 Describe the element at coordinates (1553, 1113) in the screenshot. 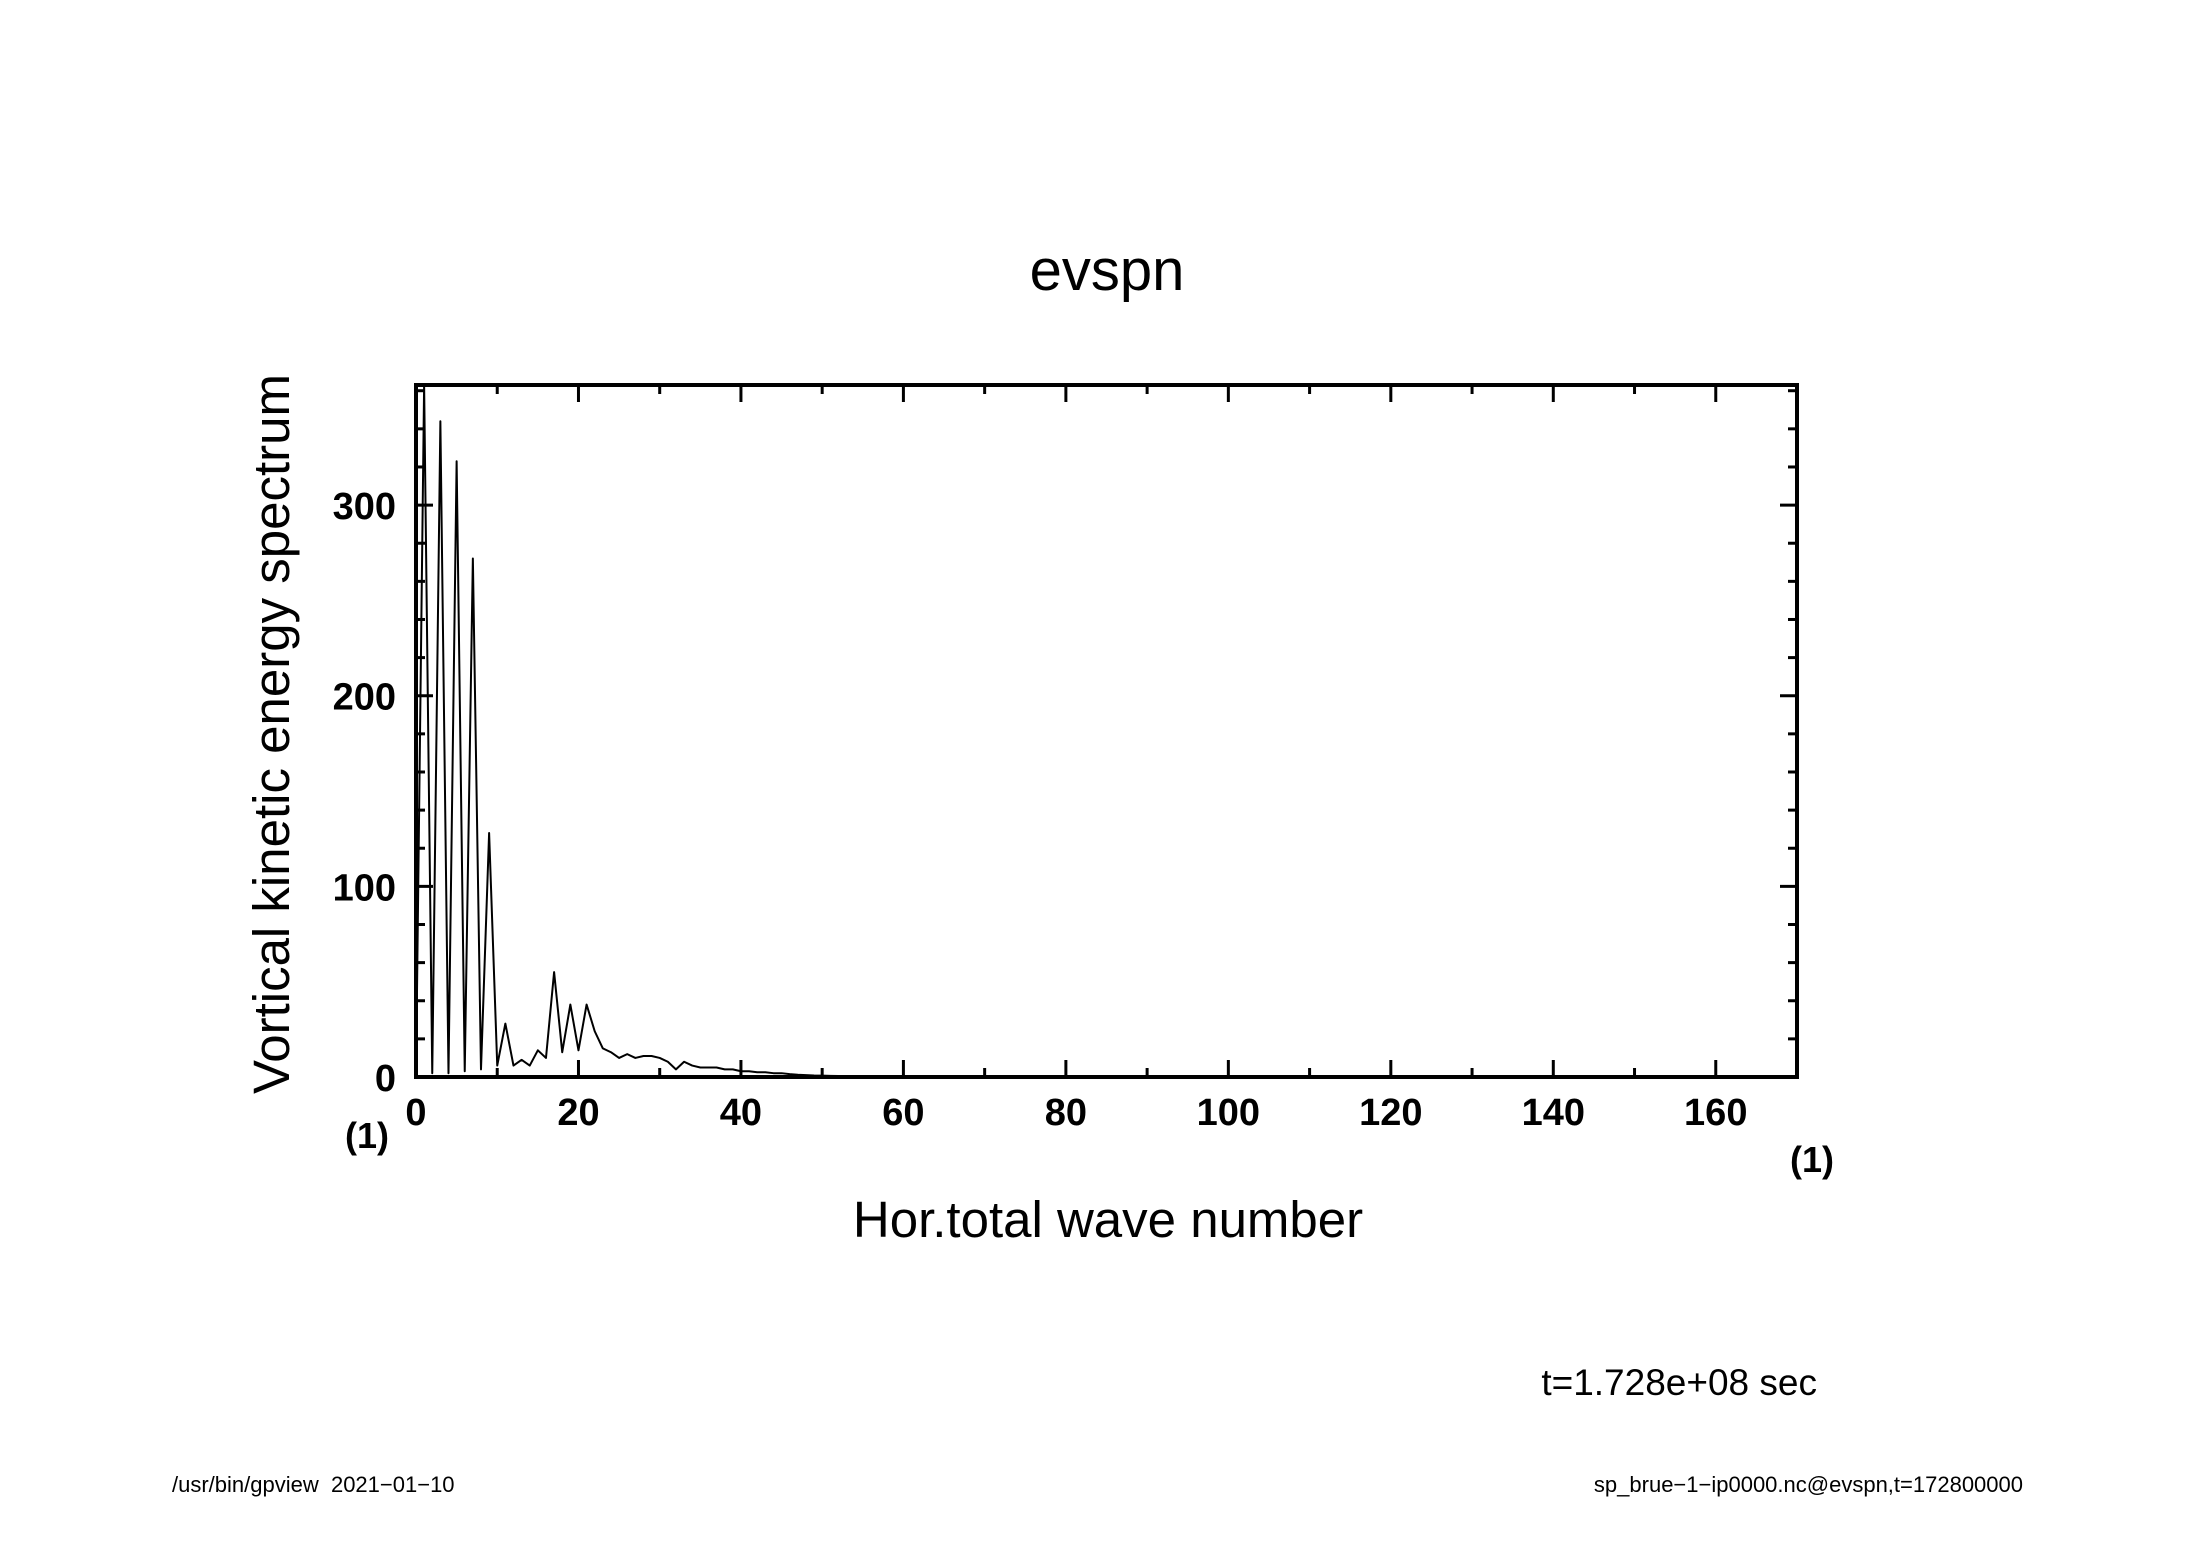

I see `x-tick-label: 140` at that location.